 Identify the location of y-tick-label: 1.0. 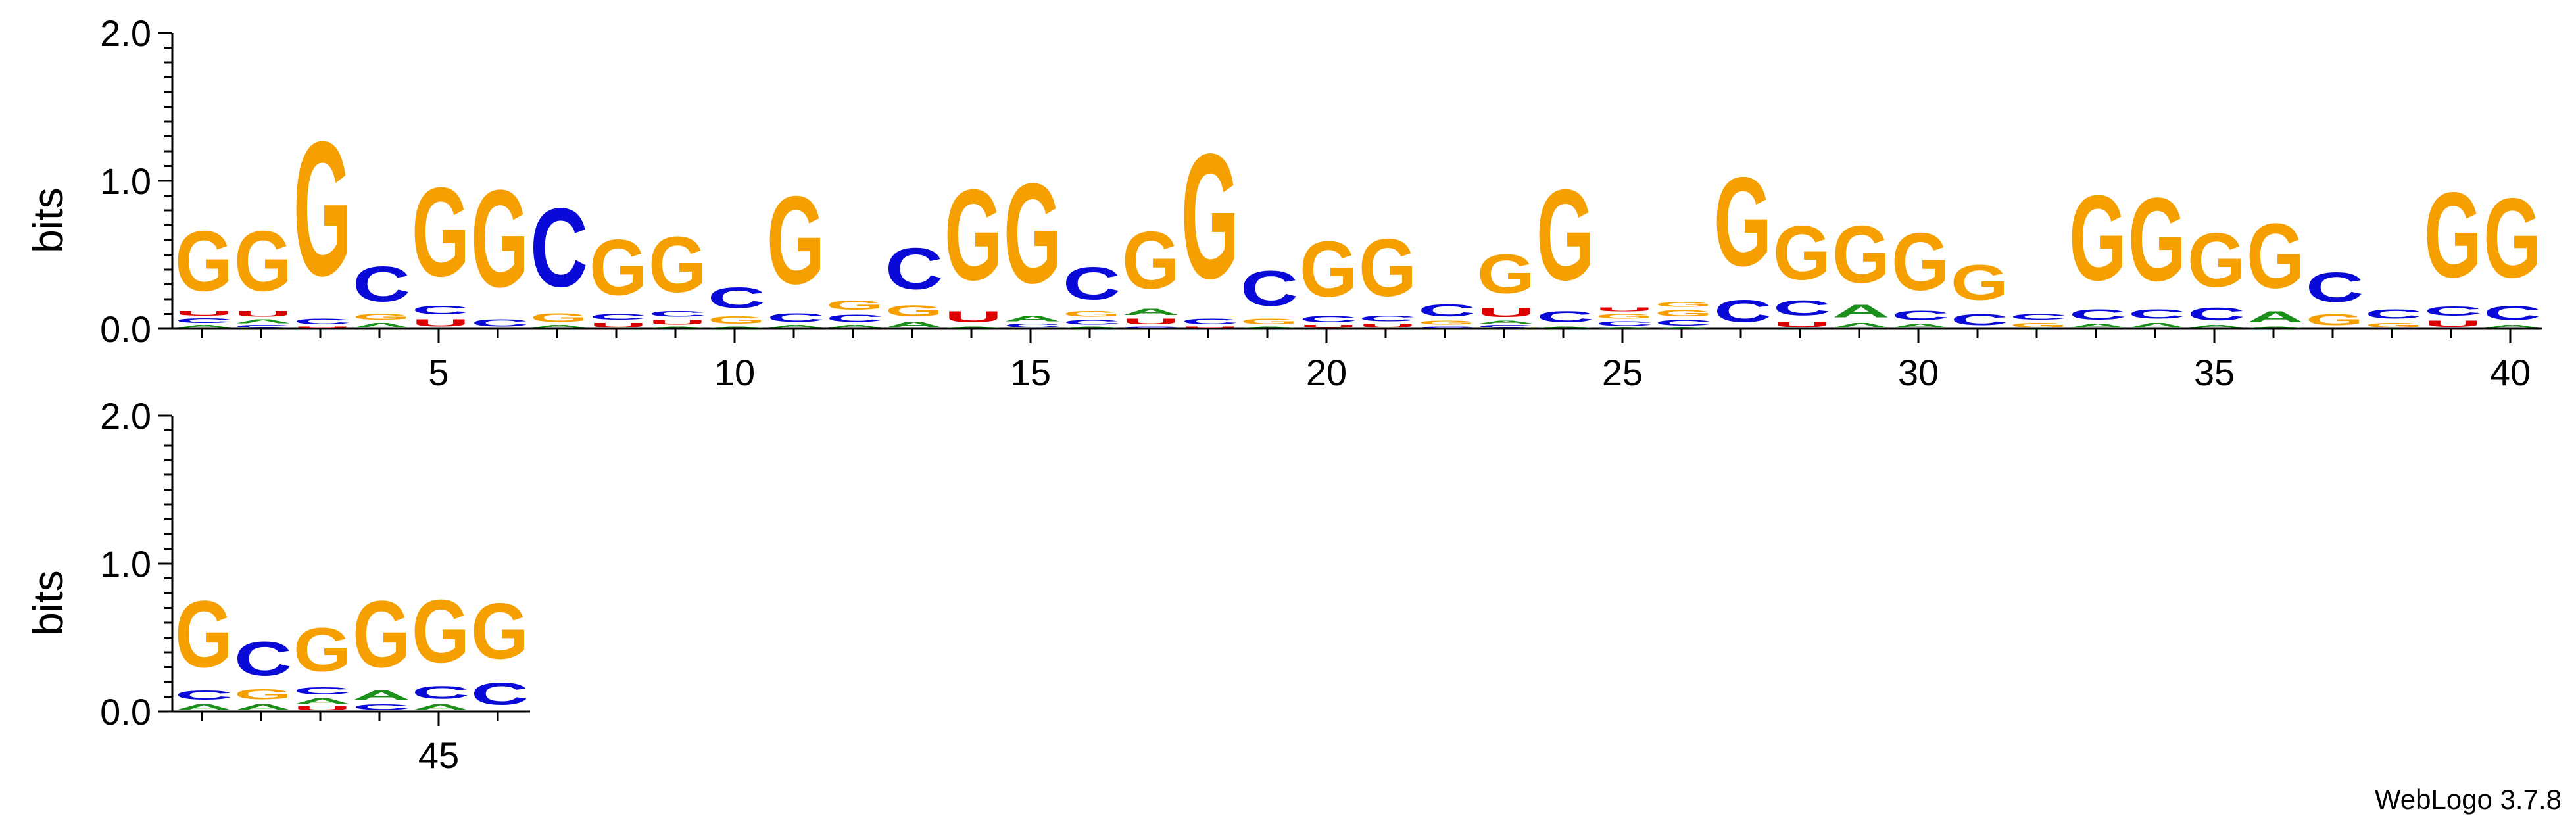
(125, 564).